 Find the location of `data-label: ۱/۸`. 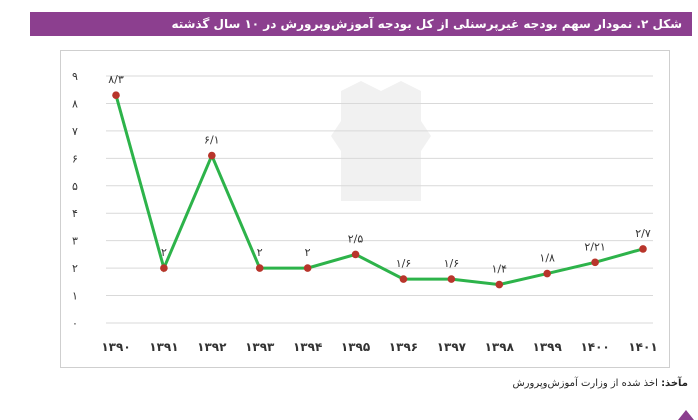

data-label: ۱/۸ is located at coordinates (547, 258).